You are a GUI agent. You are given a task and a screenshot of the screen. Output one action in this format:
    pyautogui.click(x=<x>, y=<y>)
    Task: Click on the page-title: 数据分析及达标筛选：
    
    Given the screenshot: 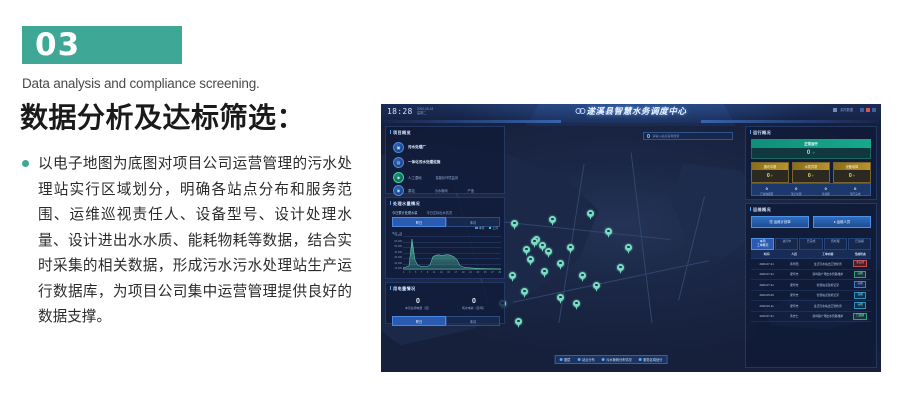 What is the action you would take?
    pyautogui.click(x=163, y=117)
    